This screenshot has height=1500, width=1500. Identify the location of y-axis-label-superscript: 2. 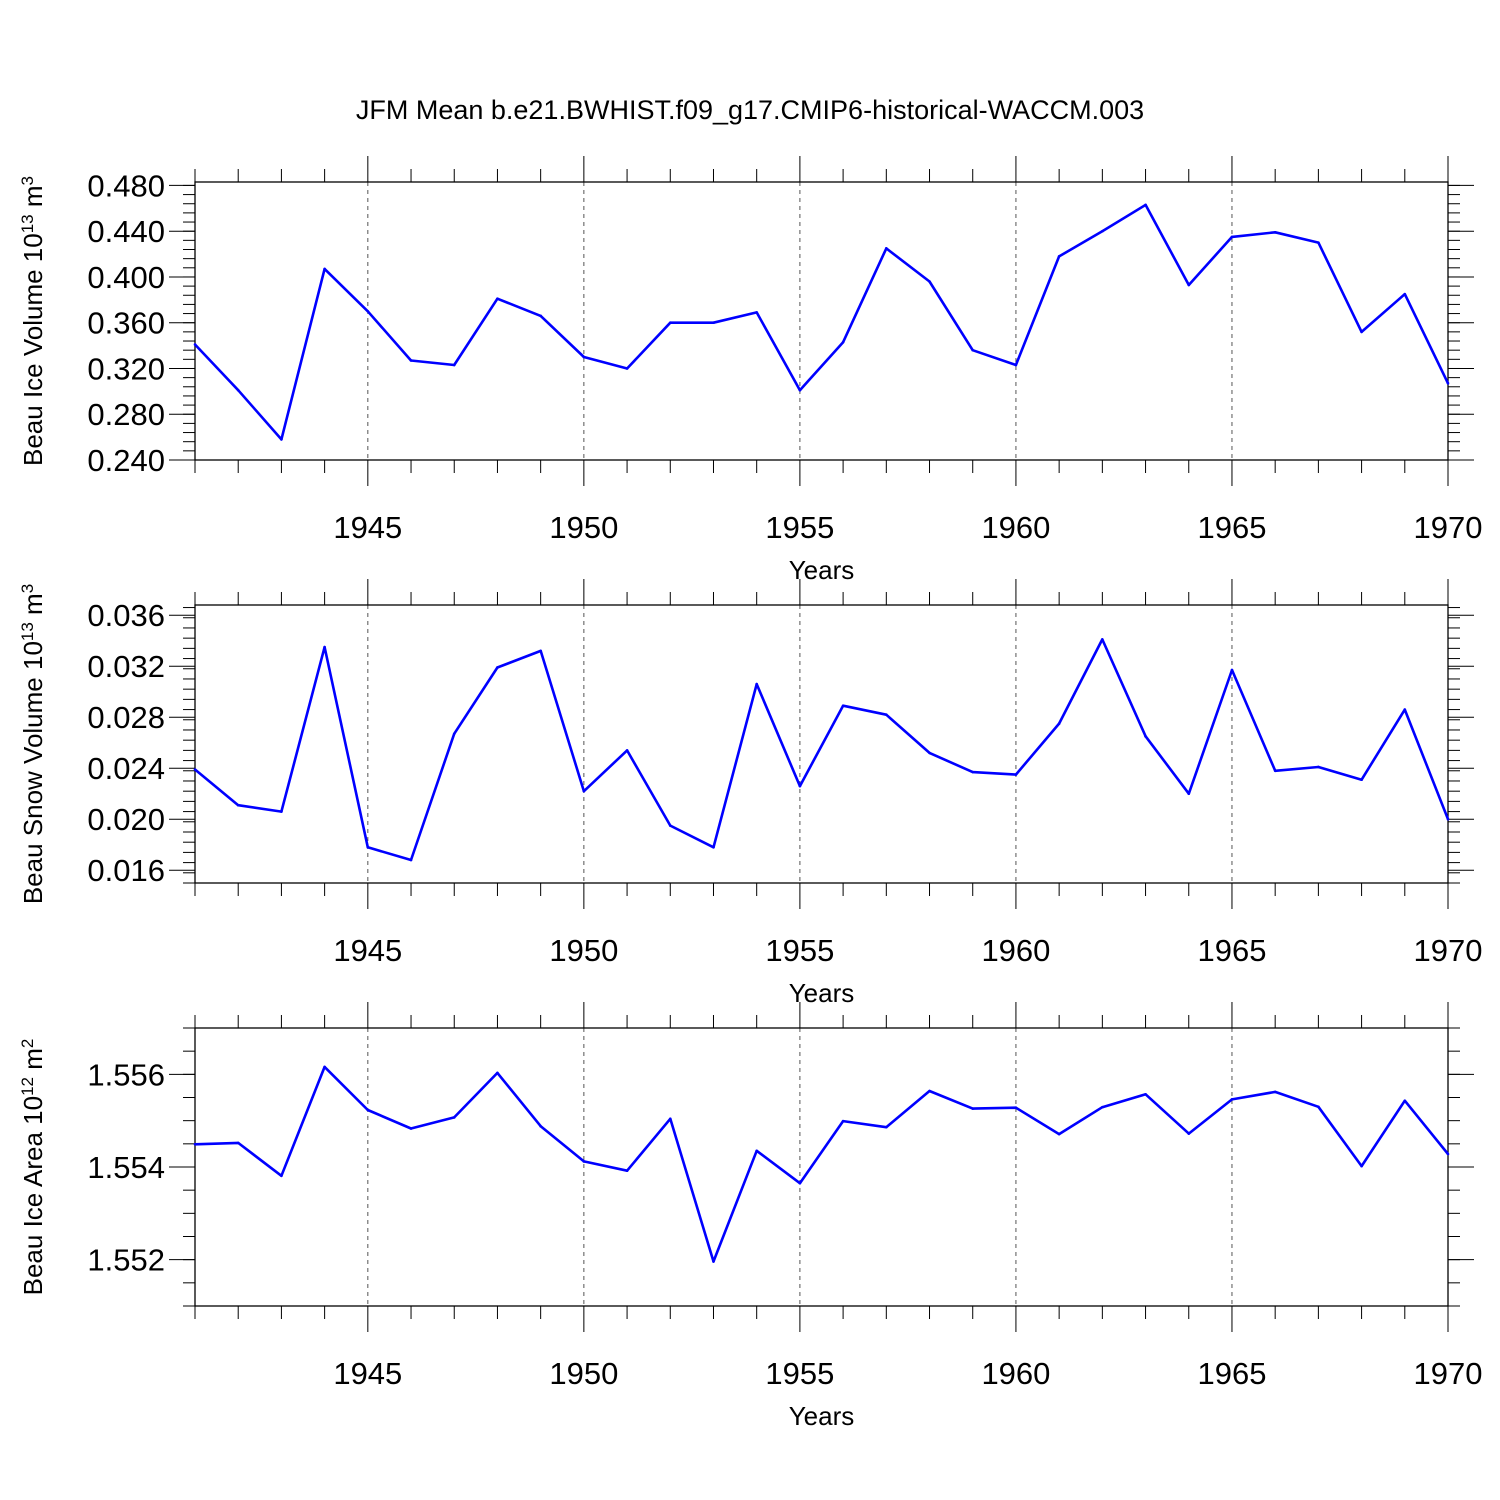
(27, 1043).